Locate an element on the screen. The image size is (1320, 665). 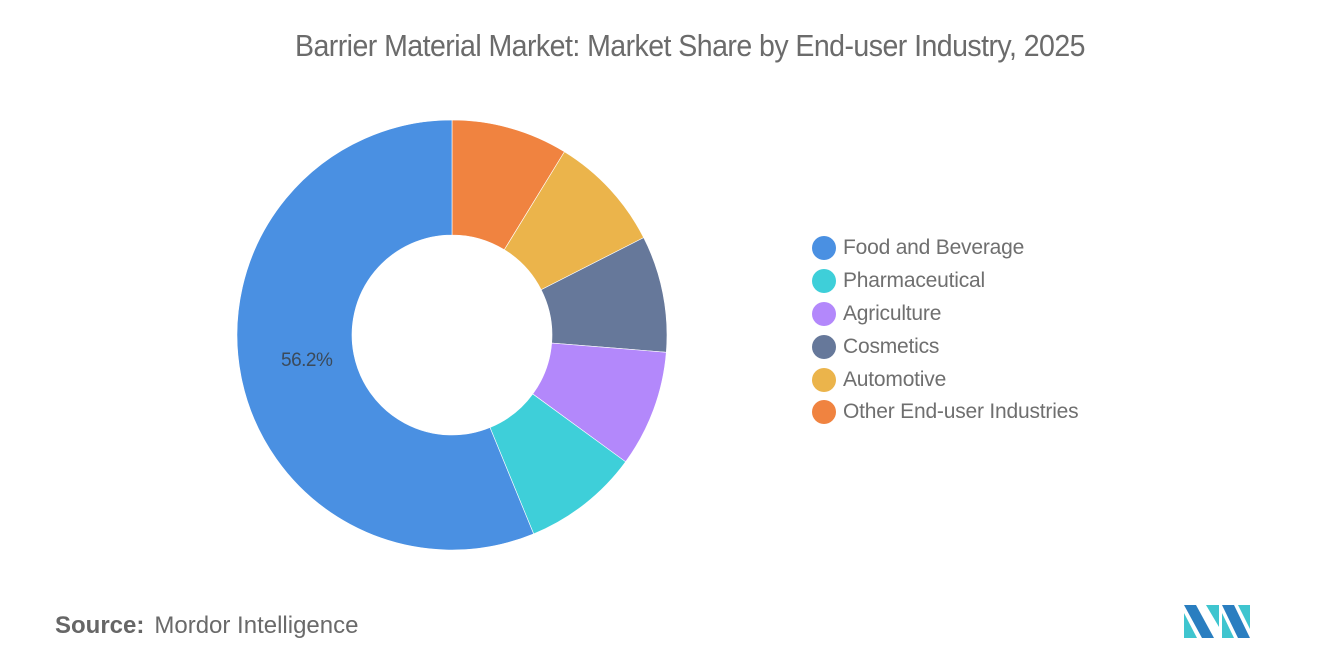
food-and-beverage-data-label: 56.2% is located at coordinates (307, 360).